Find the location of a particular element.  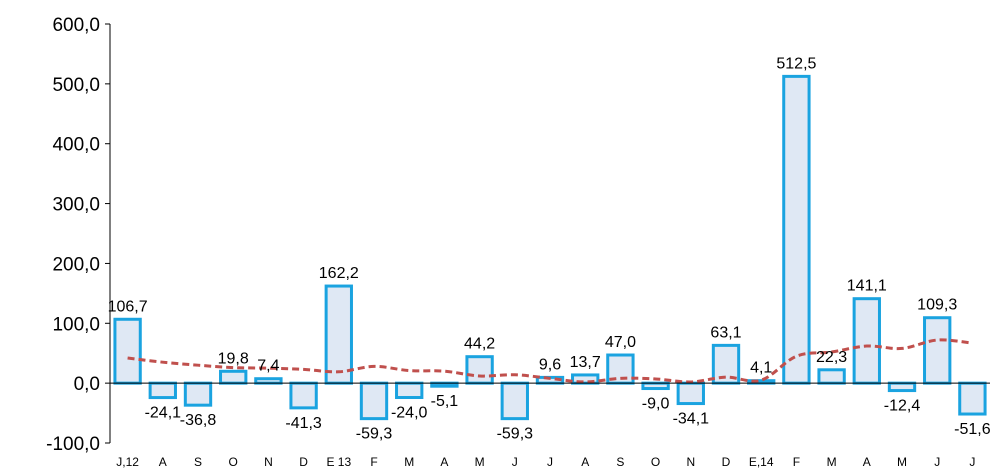

y-tick-label: 500,0 is located at coordinates (76, 85).